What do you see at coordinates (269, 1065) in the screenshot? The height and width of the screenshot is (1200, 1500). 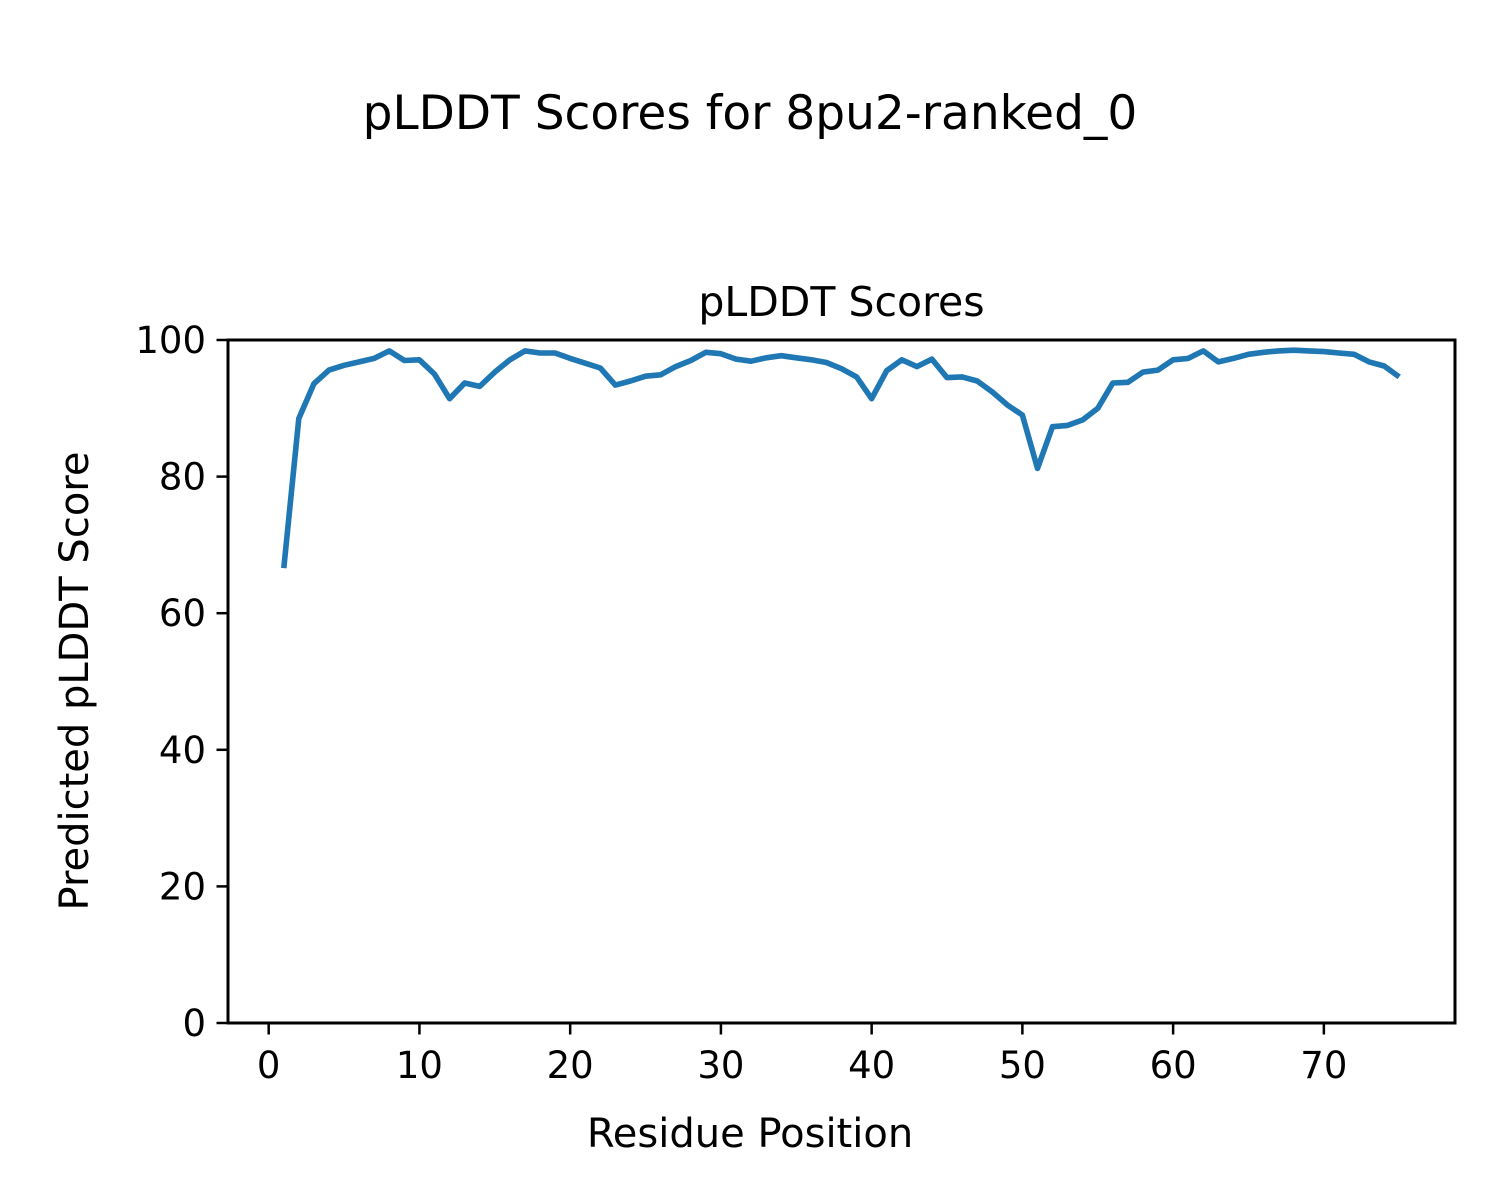 I see `x-tick-label: 0` at bounding box center [269, 1065].